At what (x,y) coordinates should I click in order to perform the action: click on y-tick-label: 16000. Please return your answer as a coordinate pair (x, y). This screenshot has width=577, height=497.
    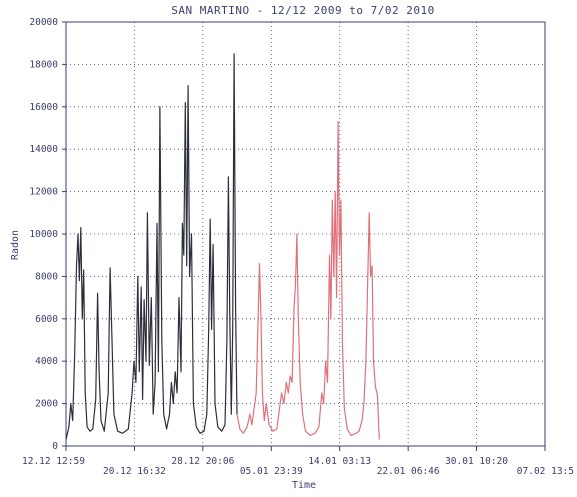
    Looking at the image, I should click on (43, 107).